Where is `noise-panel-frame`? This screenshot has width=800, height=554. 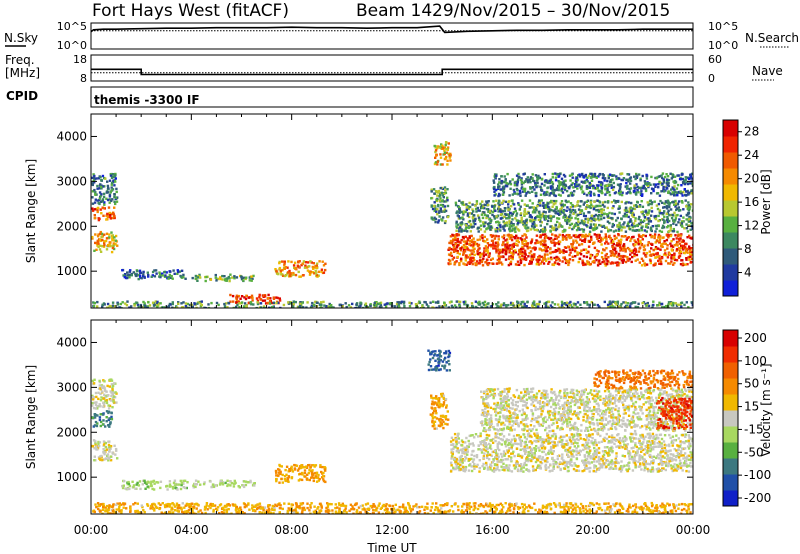
noise-panel-frame is located at coordinates (392, 36).